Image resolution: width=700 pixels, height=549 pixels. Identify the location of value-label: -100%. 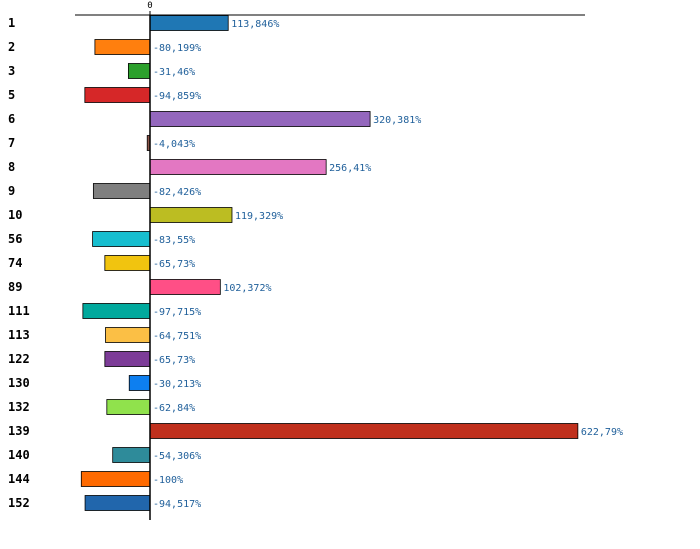
(168, 480).